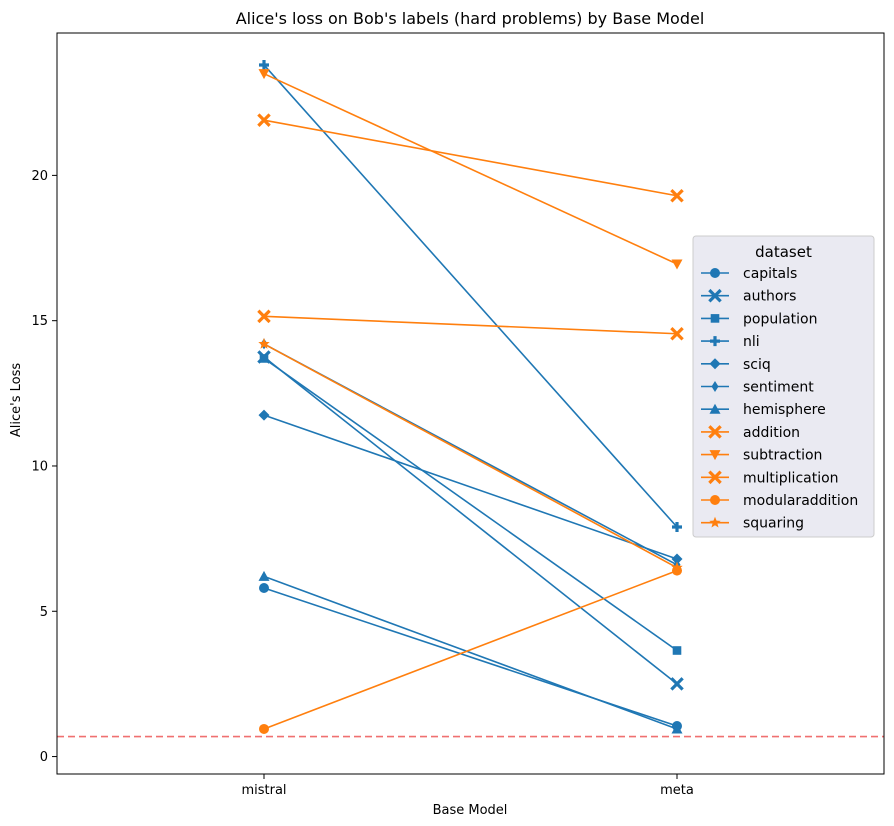 The image size is (894, 826). Describe the element at coordinates (677, 567) in the screenshot. I see `point-squaring-meta` at that location.